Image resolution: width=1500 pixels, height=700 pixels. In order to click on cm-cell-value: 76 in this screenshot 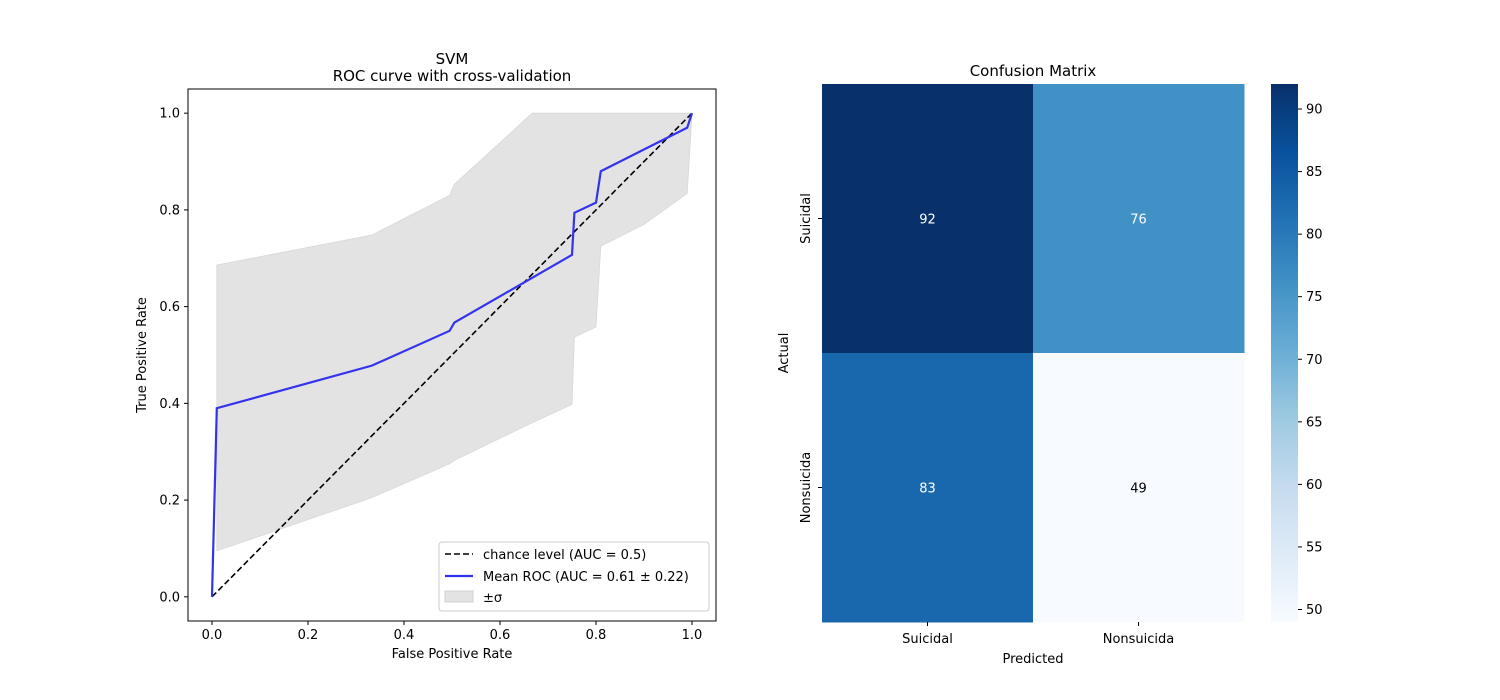, I will do `click(1138, 220)`.